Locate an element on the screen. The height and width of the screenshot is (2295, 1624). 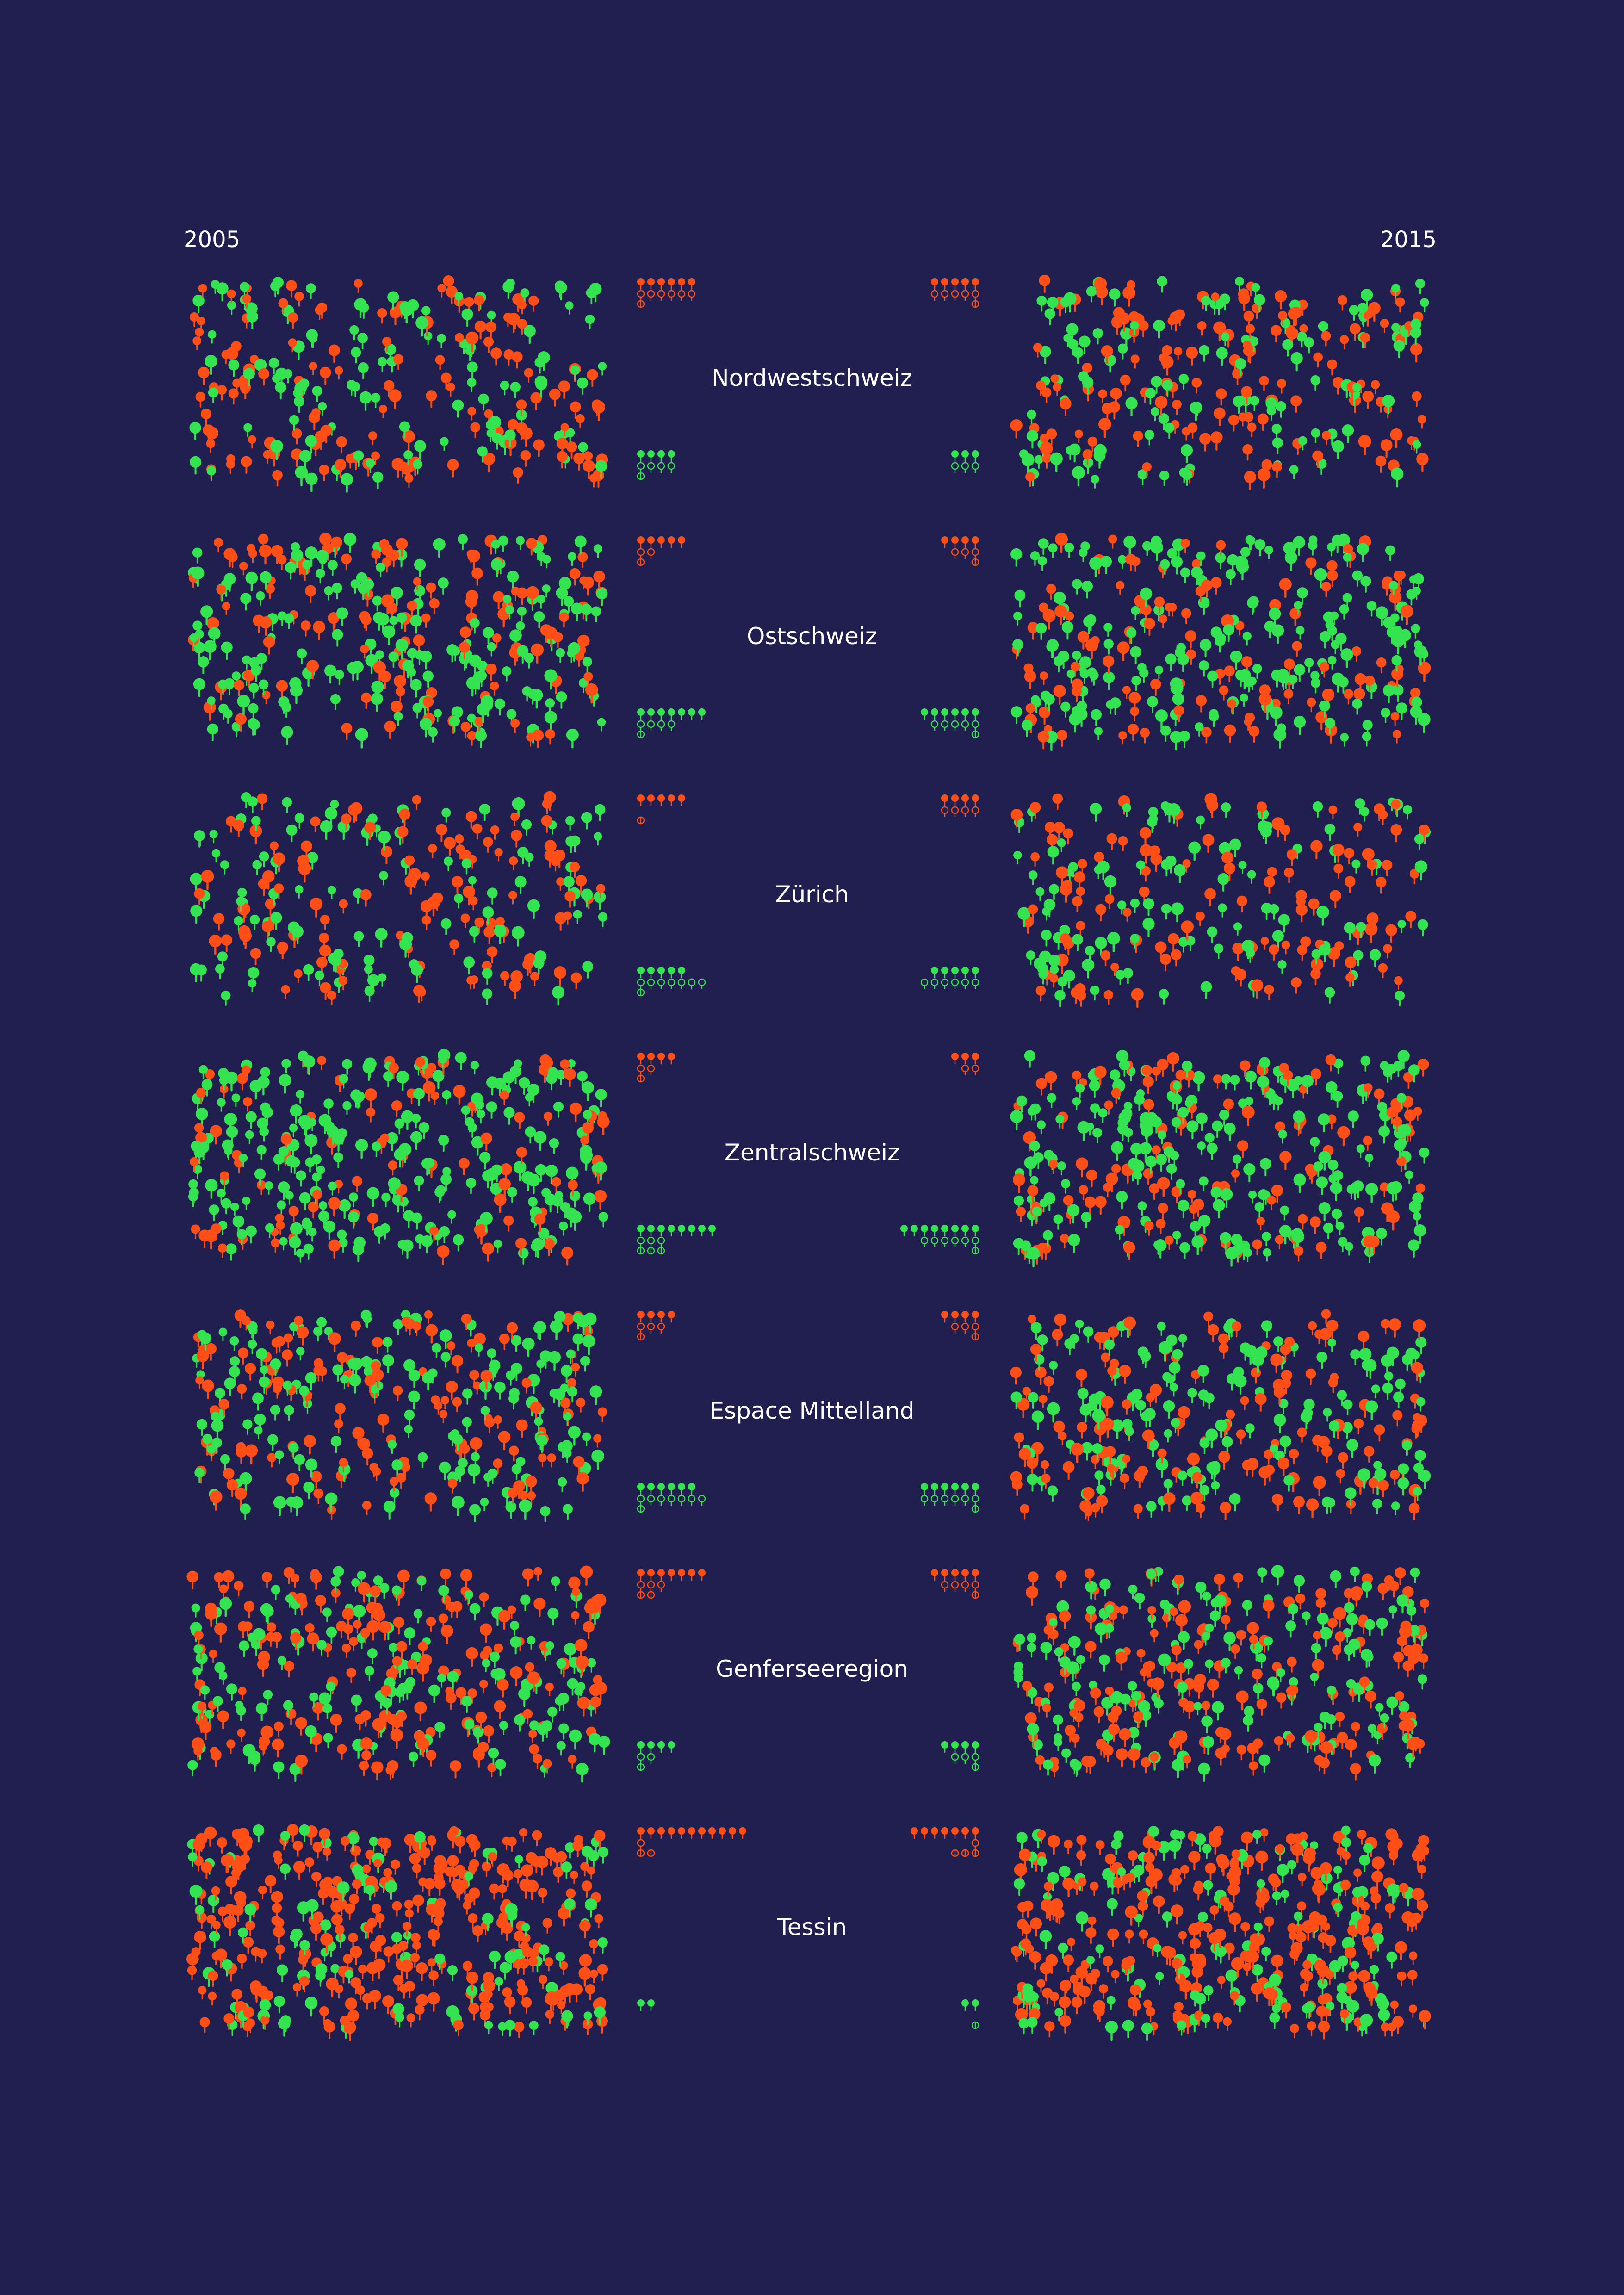
region-1: Nordwestschweiz is located at coordinates (809, 383).